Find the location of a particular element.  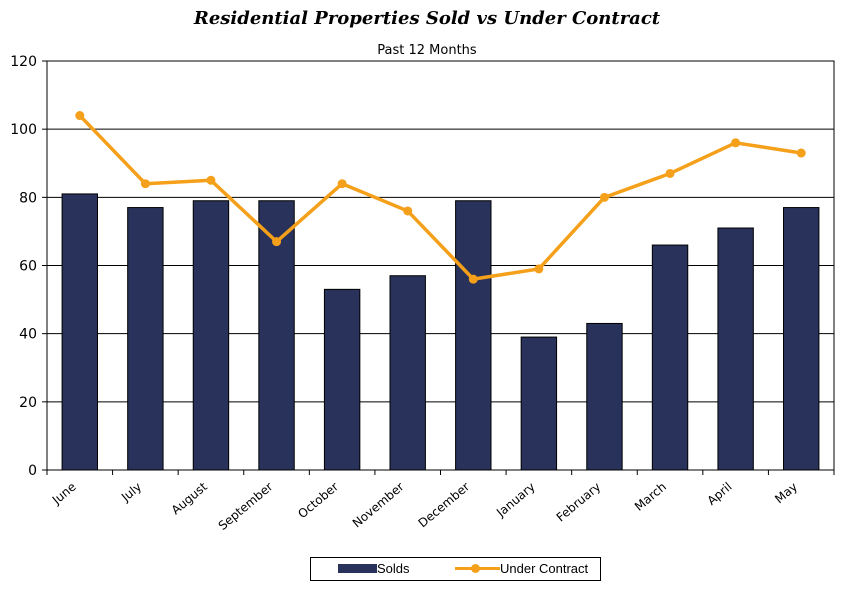

y-tick-label: 80 is located at coordinates (28, 198).